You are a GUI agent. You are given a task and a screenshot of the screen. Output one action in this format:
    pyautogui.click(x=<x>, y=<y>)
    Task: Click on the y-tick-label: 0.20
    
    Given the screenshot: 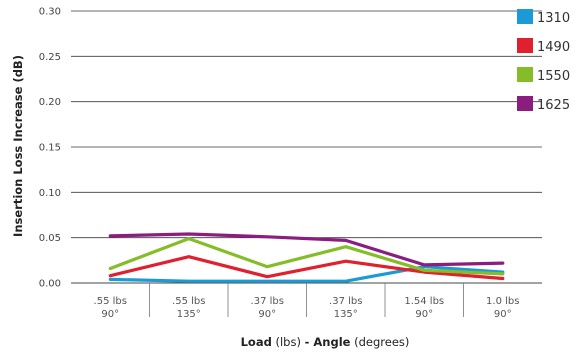 What is the action you would take?
    pyautogui.click(x=50, y=102)
    